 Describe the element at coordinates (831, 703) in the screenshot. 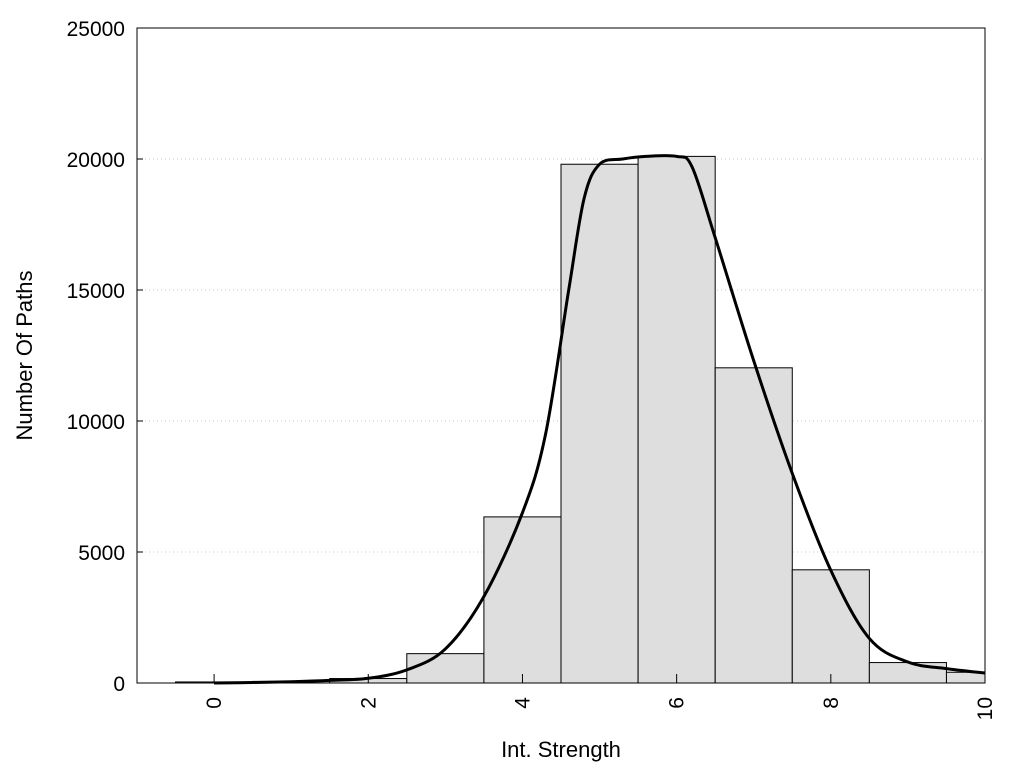

I see `x-tick-label: 8` at that location.